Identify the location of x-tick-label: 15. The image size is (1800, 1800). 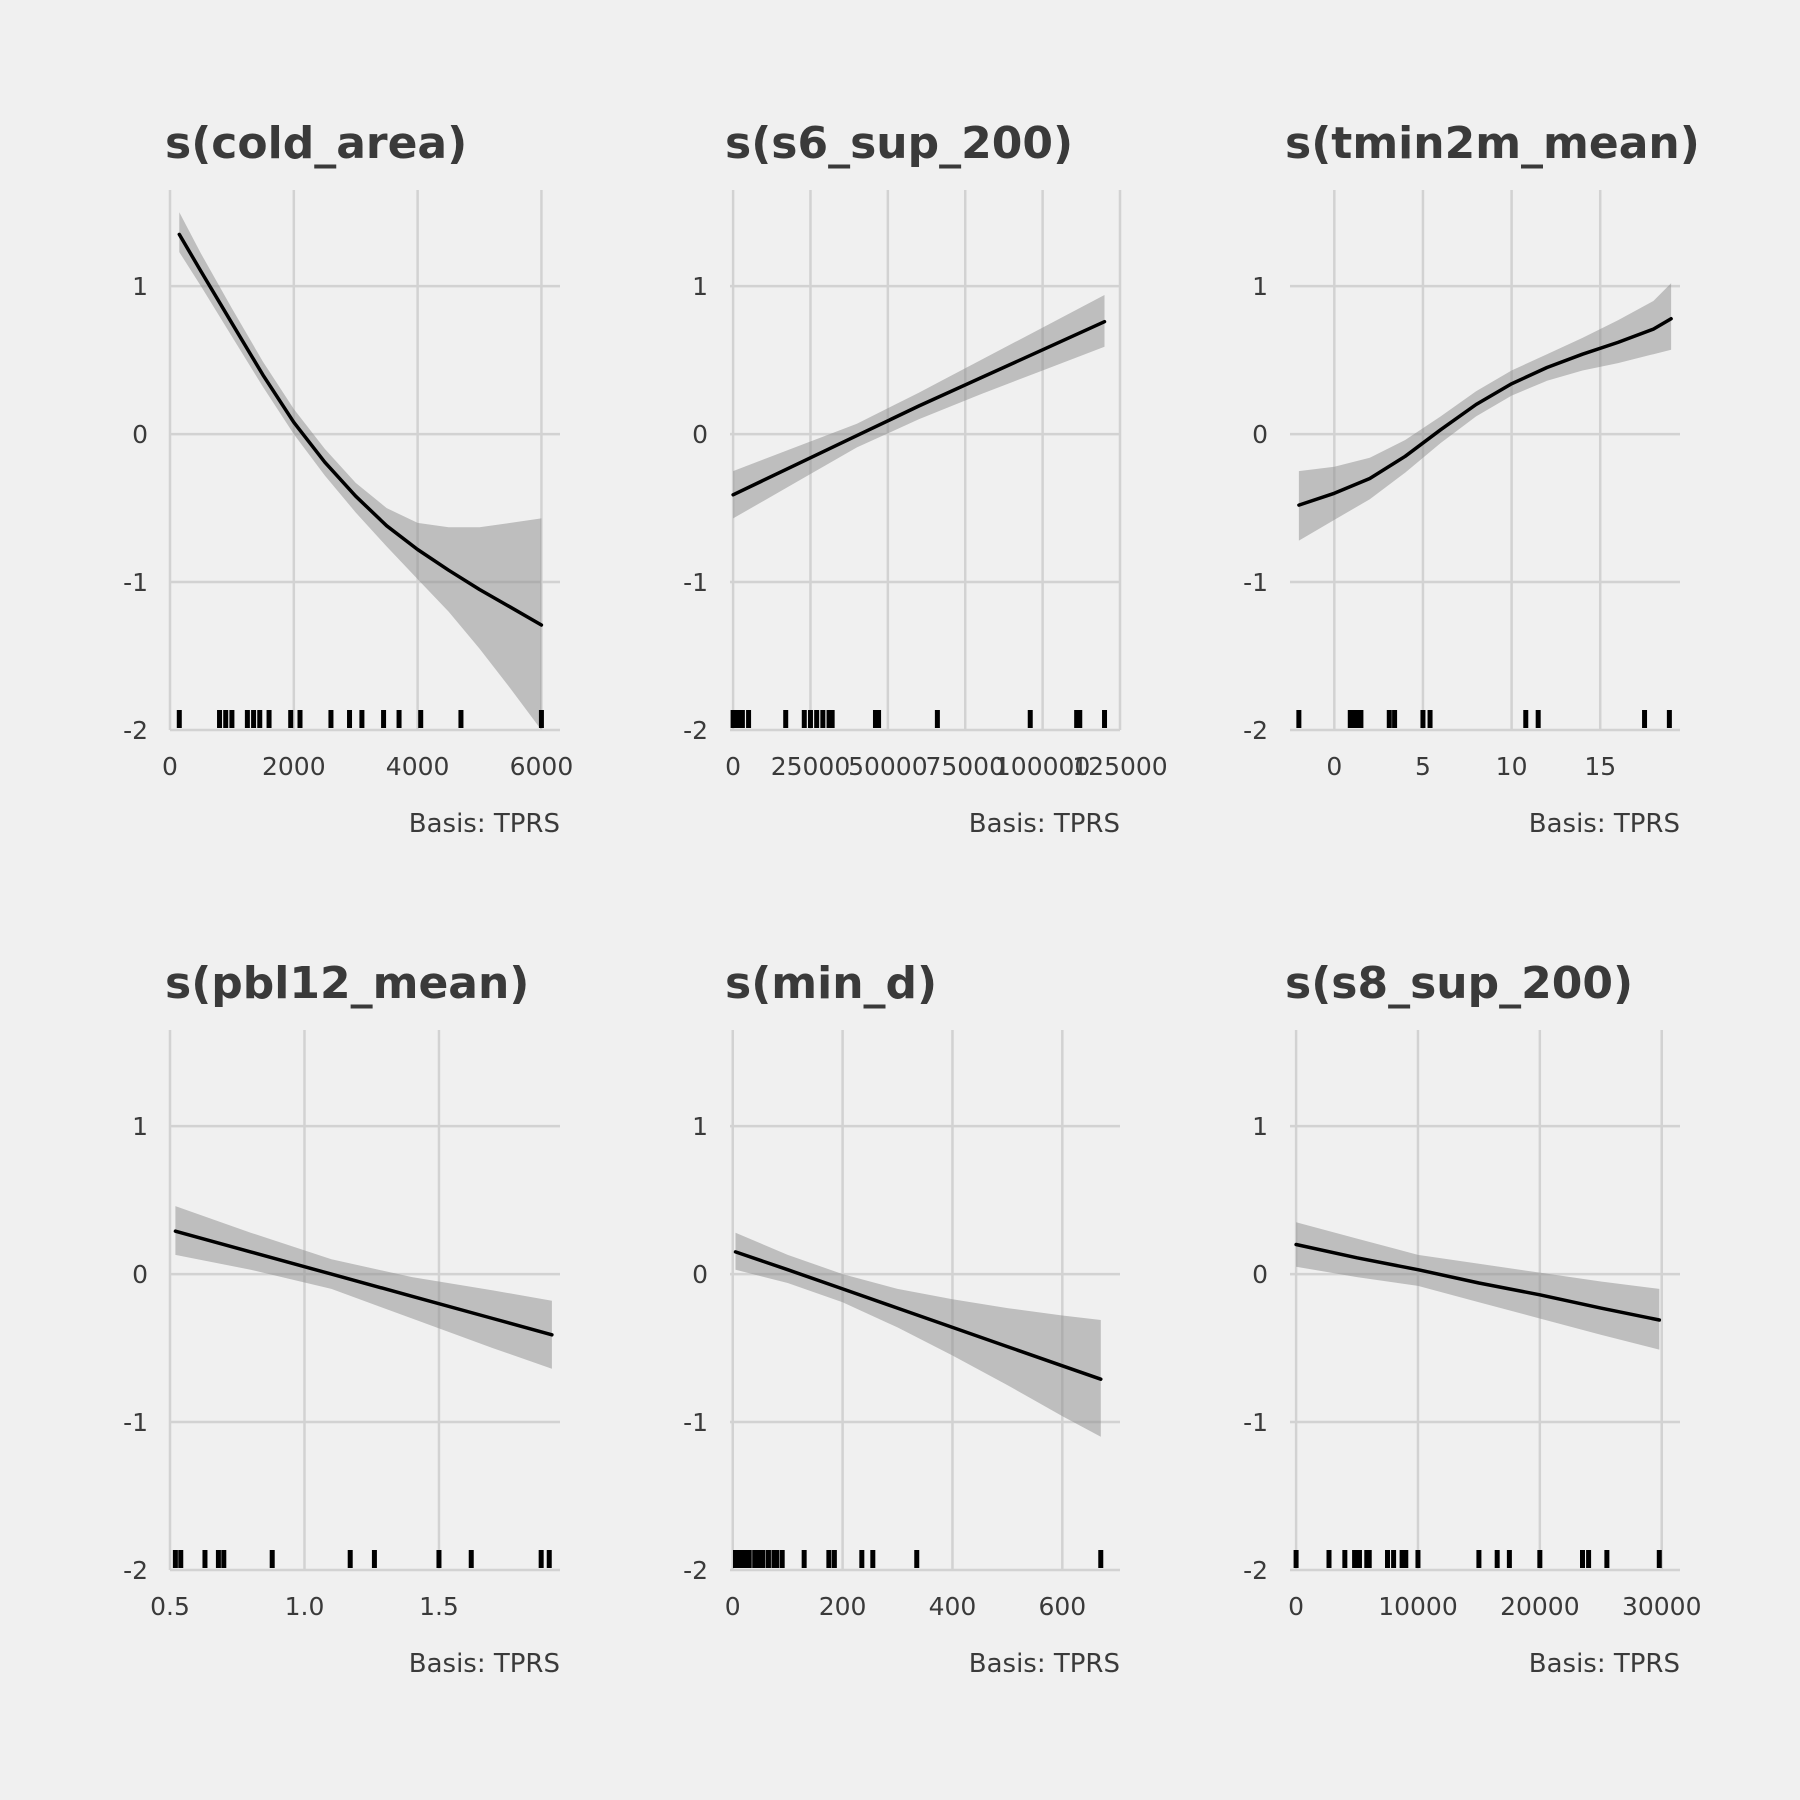
(1600, 766).